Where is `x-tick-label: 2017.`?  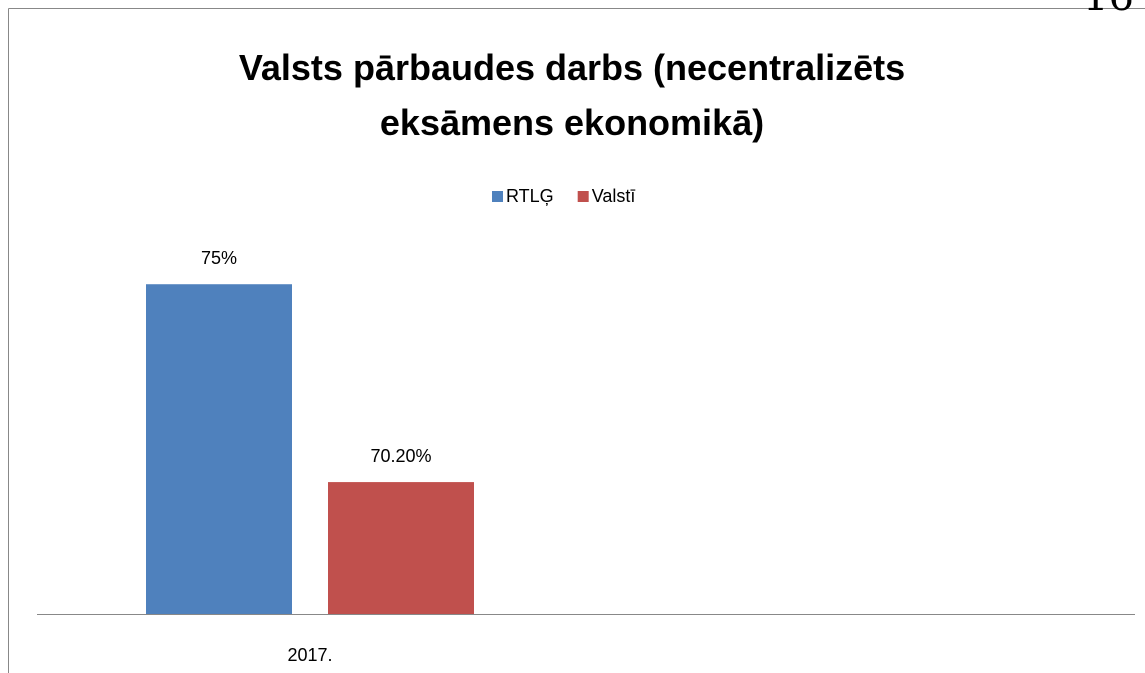
x-tick-label: 2017. is located at coordinates (309, 655).